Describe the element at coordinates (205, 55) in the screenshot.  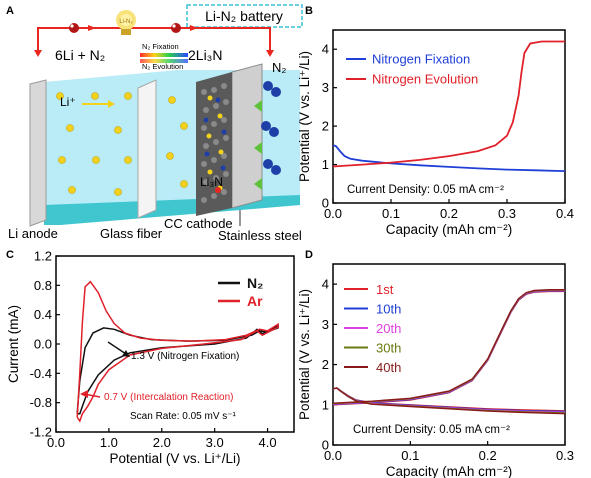
I see `equation-right: 2Li₃N` at that location.